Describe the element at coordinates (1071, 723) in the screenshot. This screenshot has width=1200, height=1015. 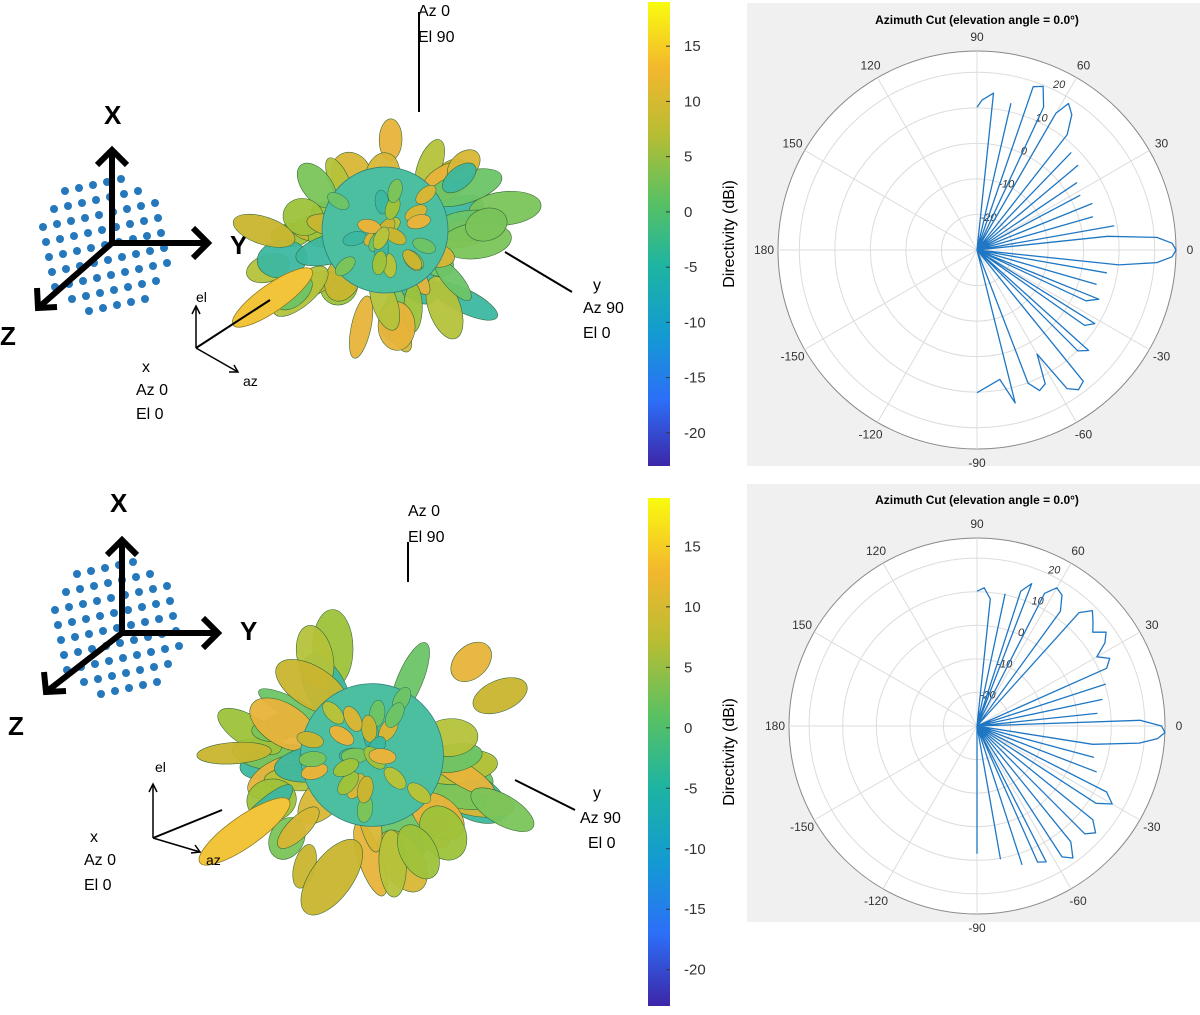
I see `polar-series-line` at that location.